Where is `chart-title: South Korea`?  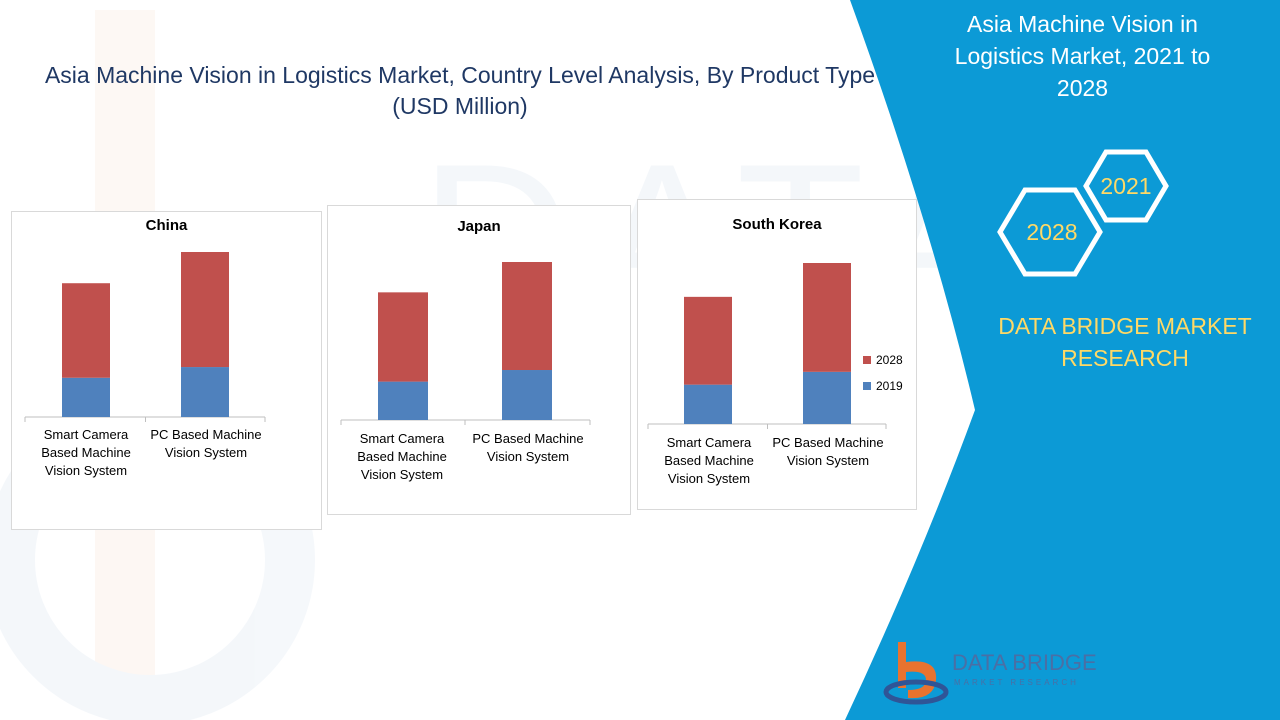 chart-title: South Korea is located at coordinates (777, 224).